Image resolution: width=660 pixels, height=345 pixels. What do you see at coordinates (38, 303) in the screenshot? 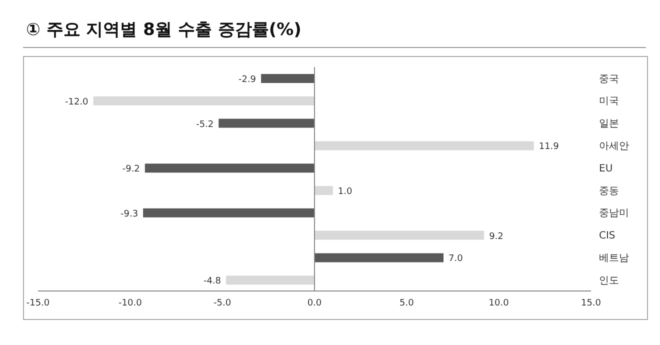
I see `x-tick-label: -15.0` at bounding box center [38, 303].